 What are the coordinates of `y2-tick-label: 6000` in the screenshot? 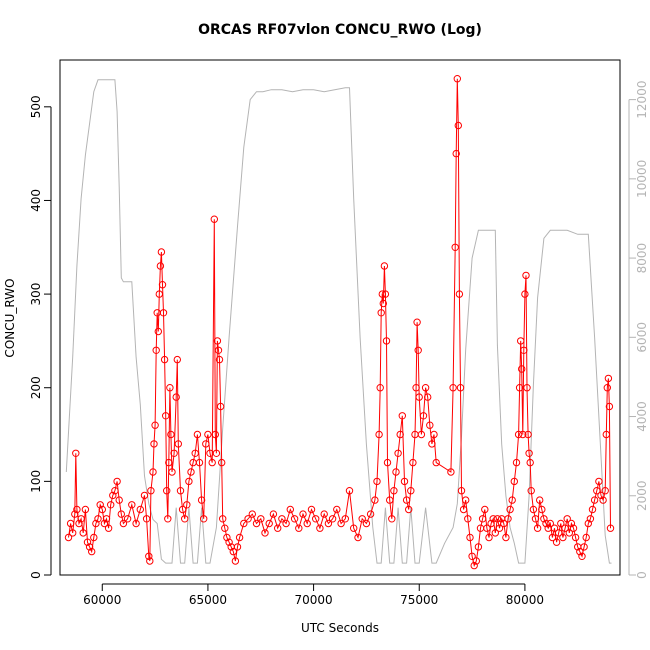 It's located at (642, 337).